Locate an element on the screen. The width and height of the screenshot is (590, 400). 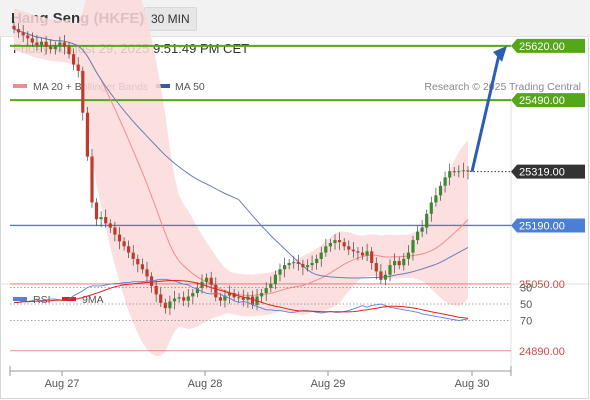
x-tick-label: Aug 30 is located at coordinates (472, 384).